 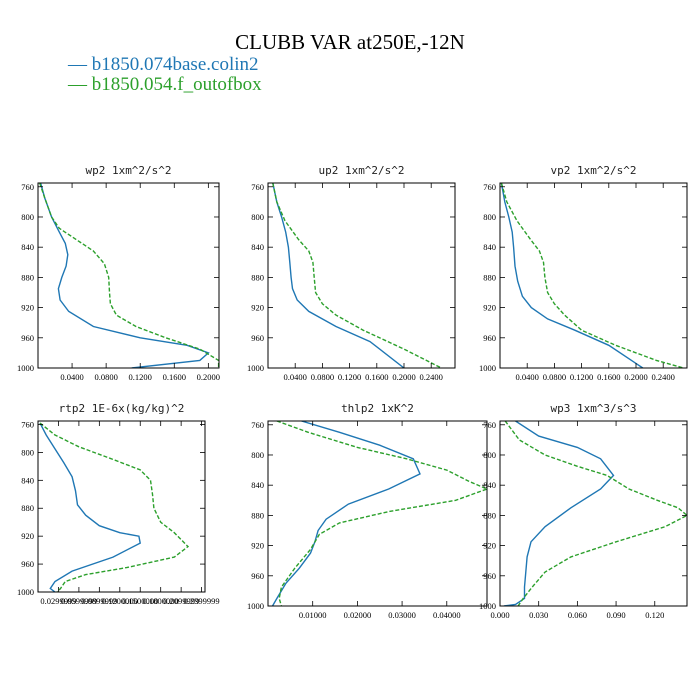 I want to click on legend-entry-1: — b1850.074base.colin2, so click(x=163, y=64).